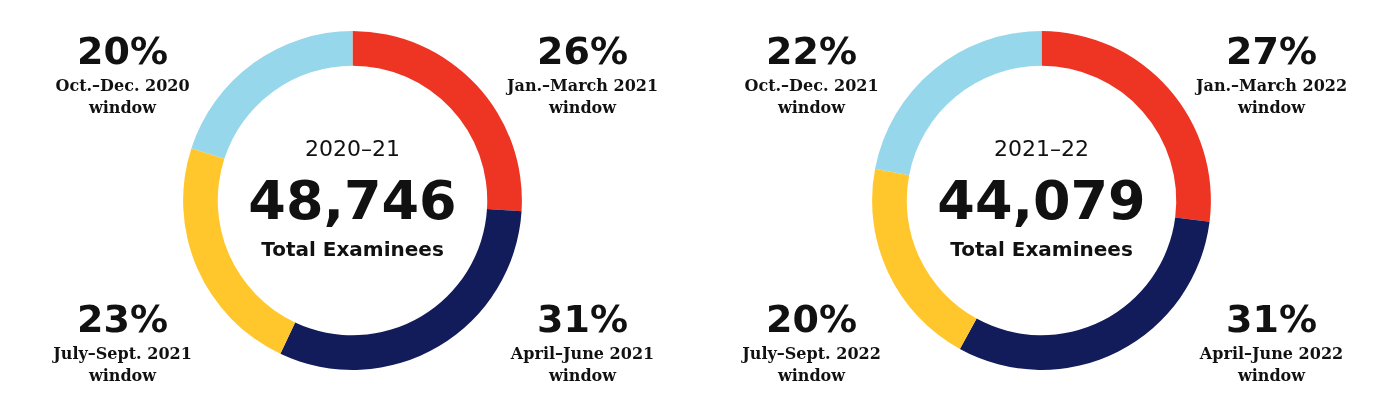 The width and height of the screenshot is (1394, 401). I want to click on slice-label: April–June 2021 window, so click(582, 364).